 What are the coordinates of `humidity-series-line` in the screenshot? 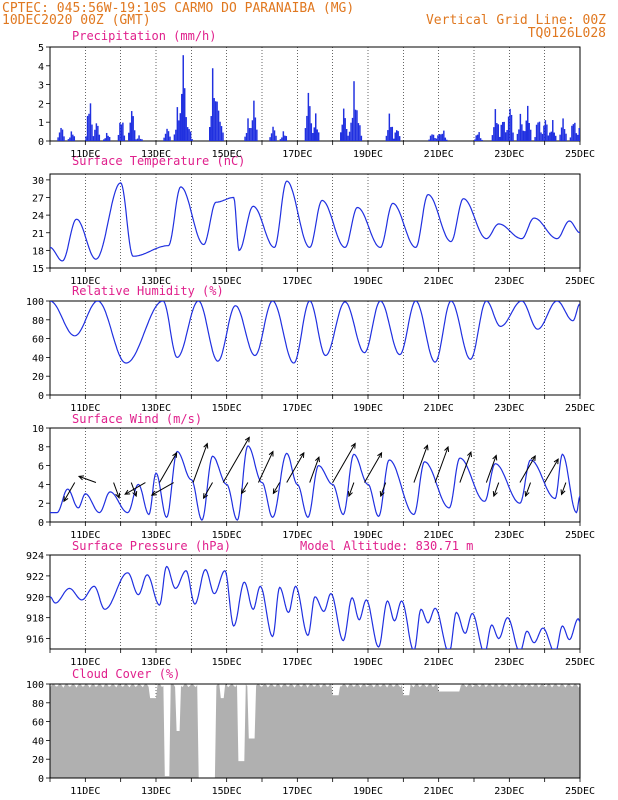 It's located at (315, 332).